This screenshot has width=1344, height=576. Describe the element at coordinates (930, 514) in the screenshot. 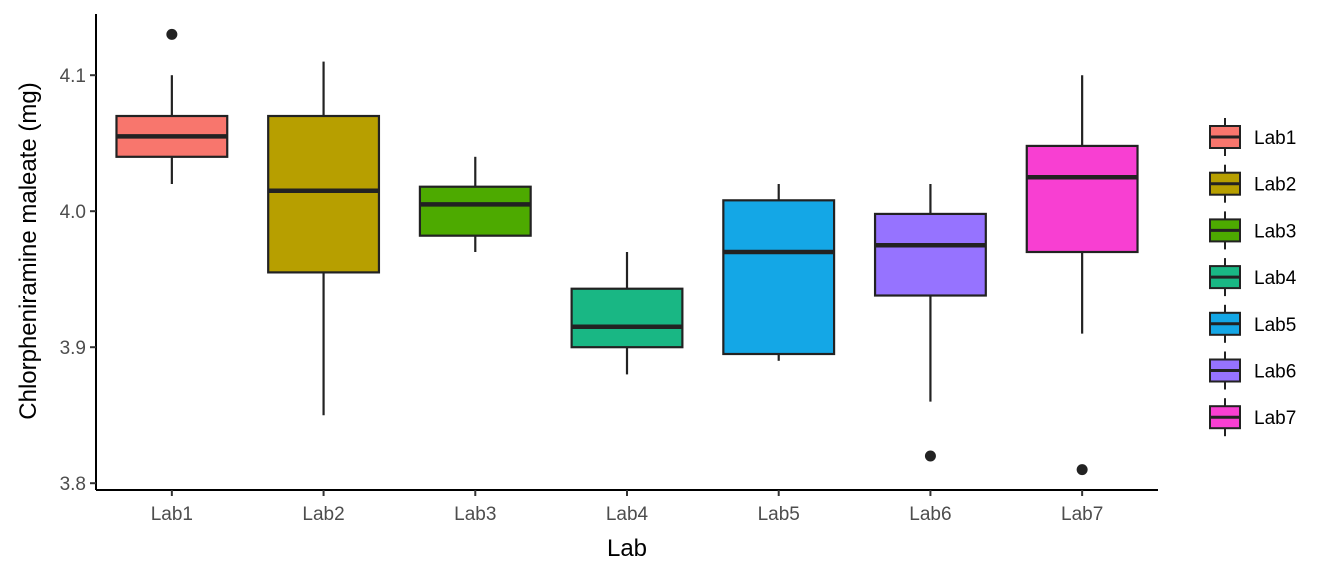

I see `x-tick-label: Lab6` at that location.